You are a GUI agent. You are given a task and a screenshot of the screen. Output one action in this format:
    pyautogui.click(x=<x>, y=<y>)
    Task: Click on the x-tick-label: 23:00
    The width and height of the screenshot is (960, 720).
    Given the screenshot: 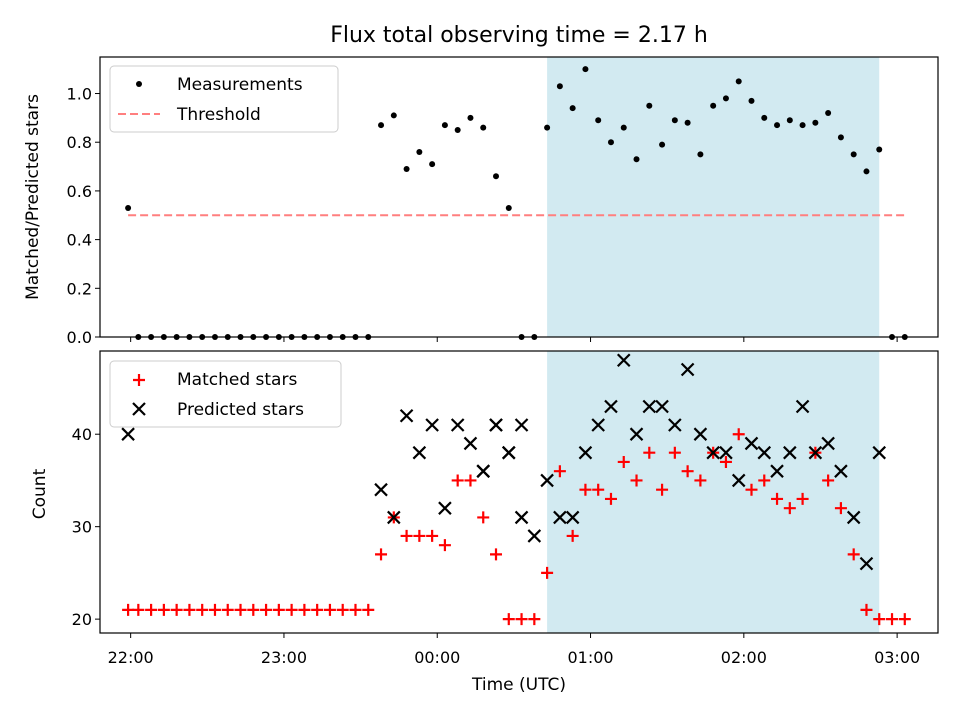 What is the action you would take?
    pyautogui.click(x=284, y=657)
    